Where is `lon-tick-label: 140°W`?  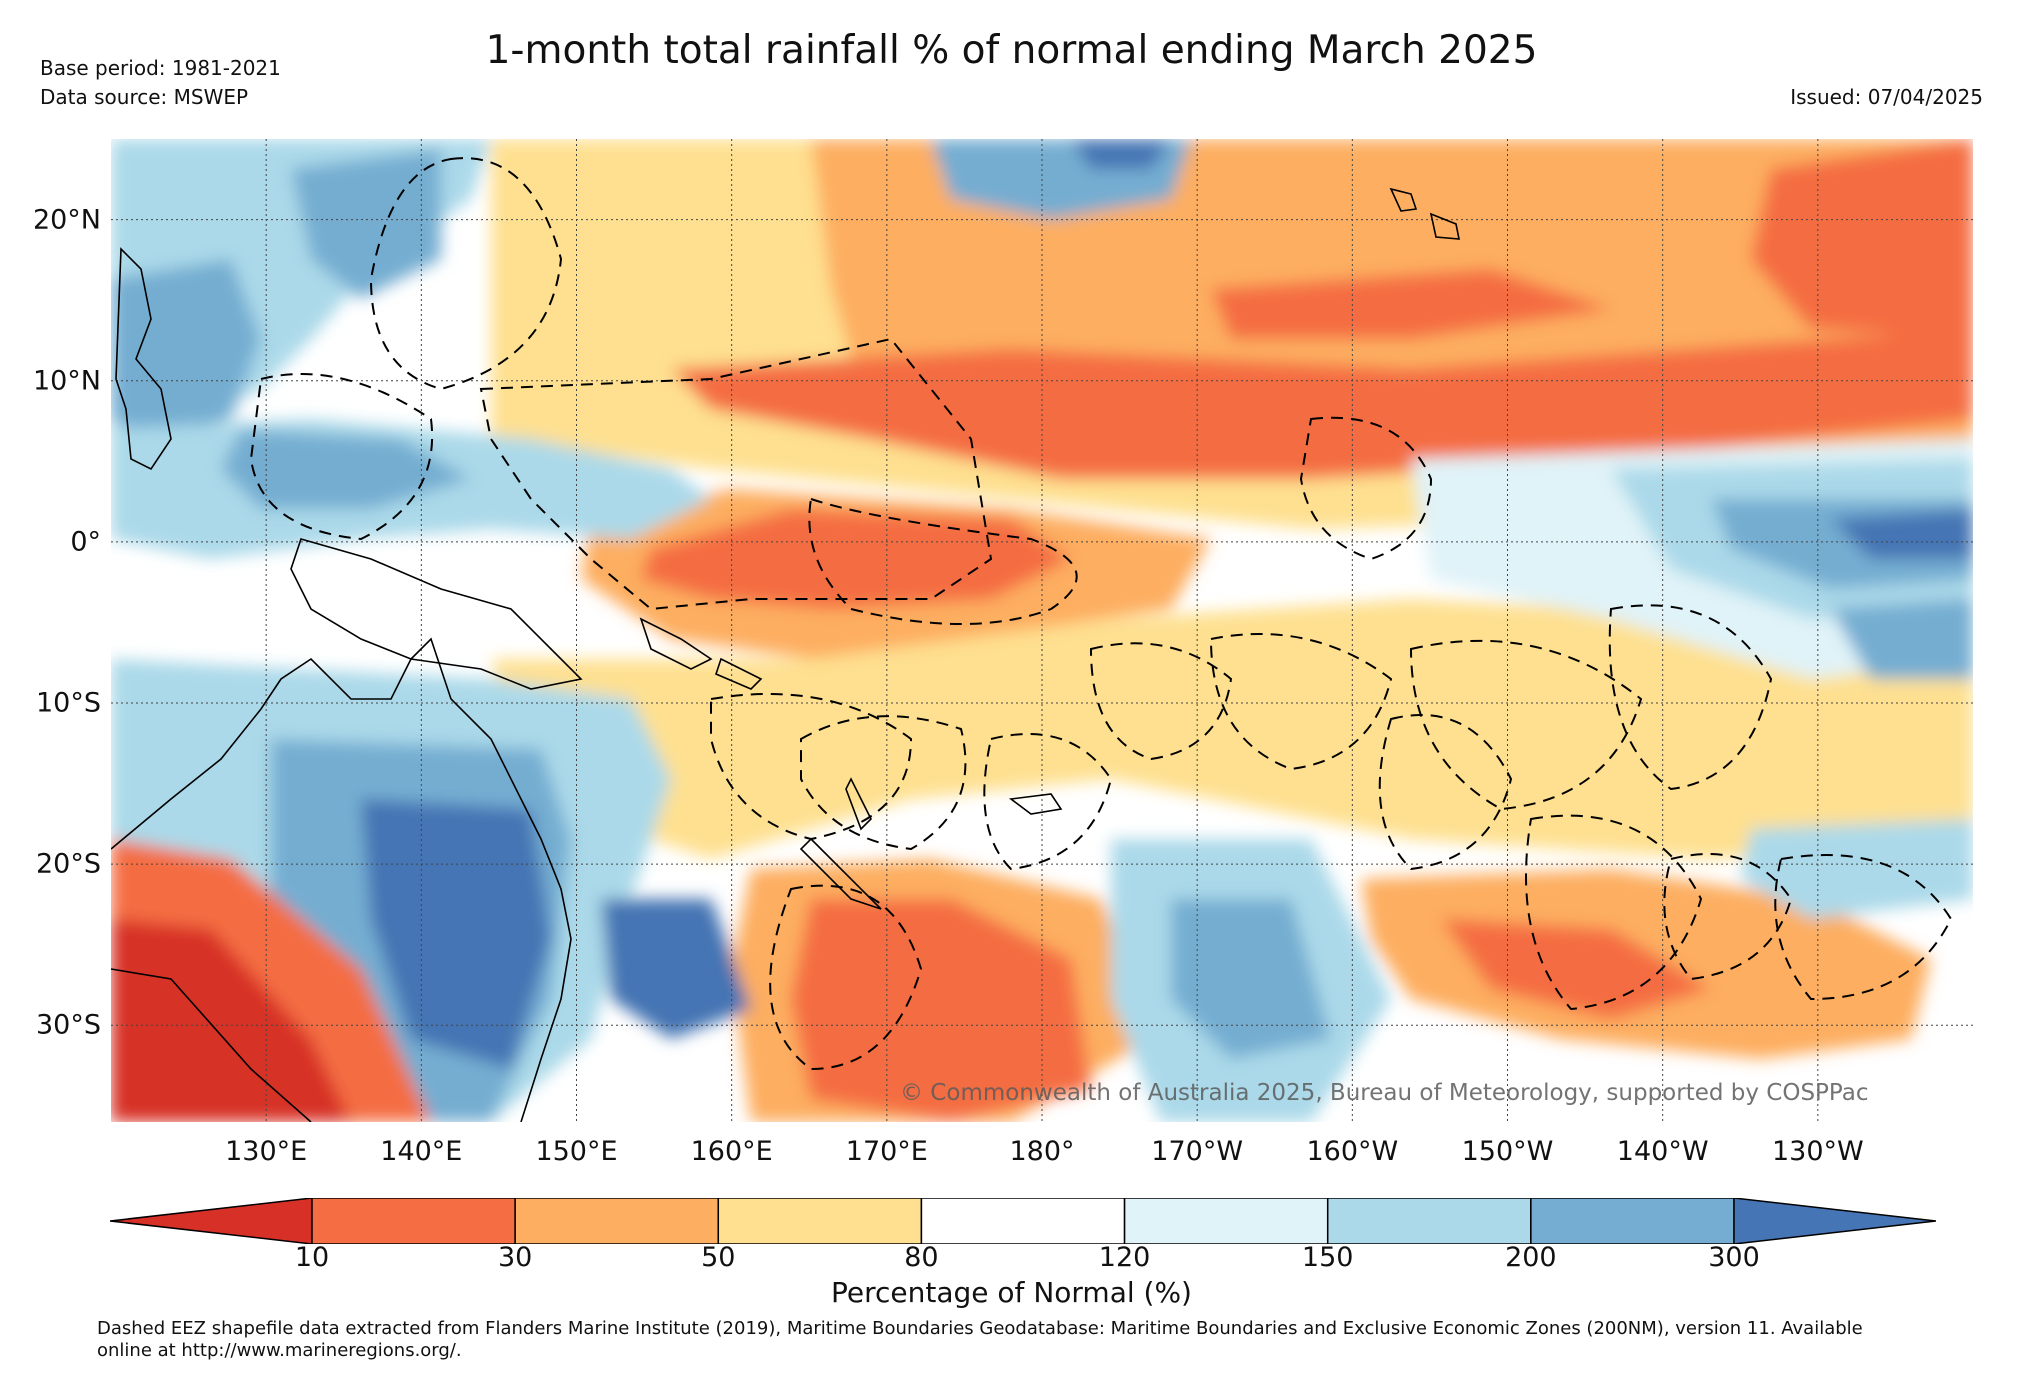 lon-tick-label: 140°W is located at coordinates (1662, 1151).